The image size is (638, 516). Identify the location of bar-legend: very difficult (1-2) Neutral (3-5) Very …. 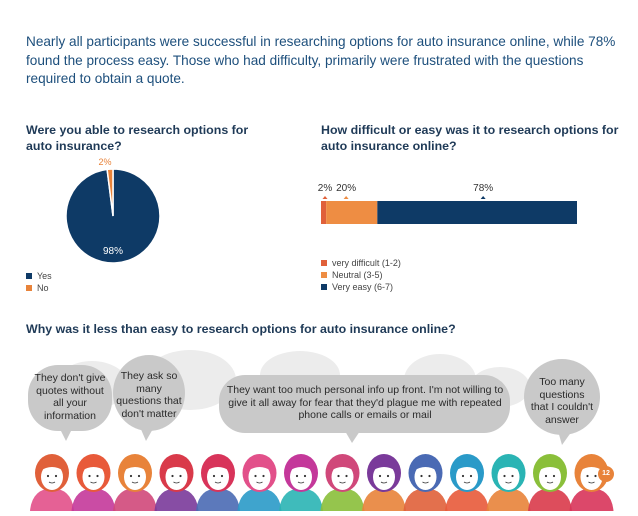
(361, 275).